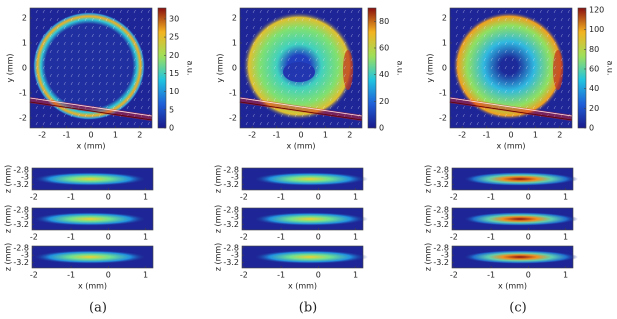  What do you see at coordinates (559, 135) in the screenshot?
I see `x-tick-label: 2` at bounding box center [559, 135].